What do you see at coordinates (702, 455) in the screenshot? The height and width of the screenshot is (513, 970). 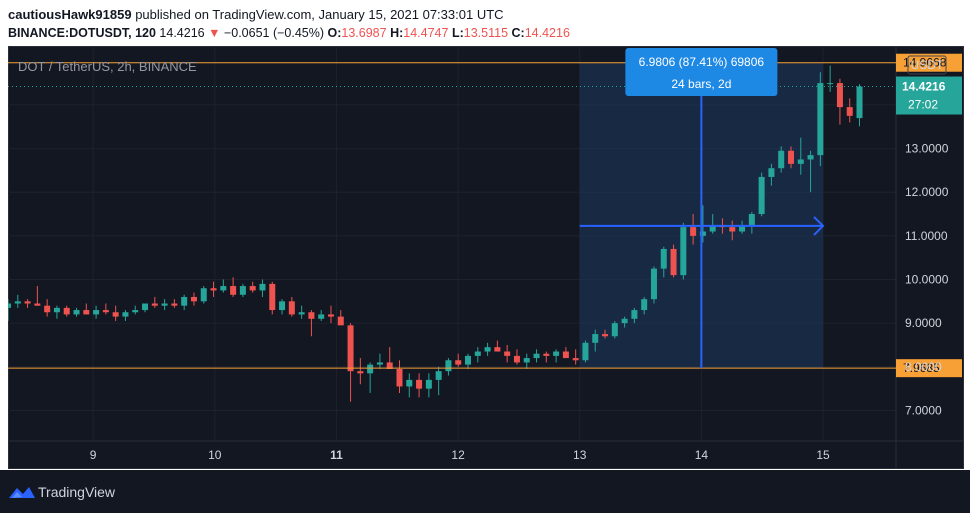 I see `x-tick-label: 14` at bounding box center [702, 455].